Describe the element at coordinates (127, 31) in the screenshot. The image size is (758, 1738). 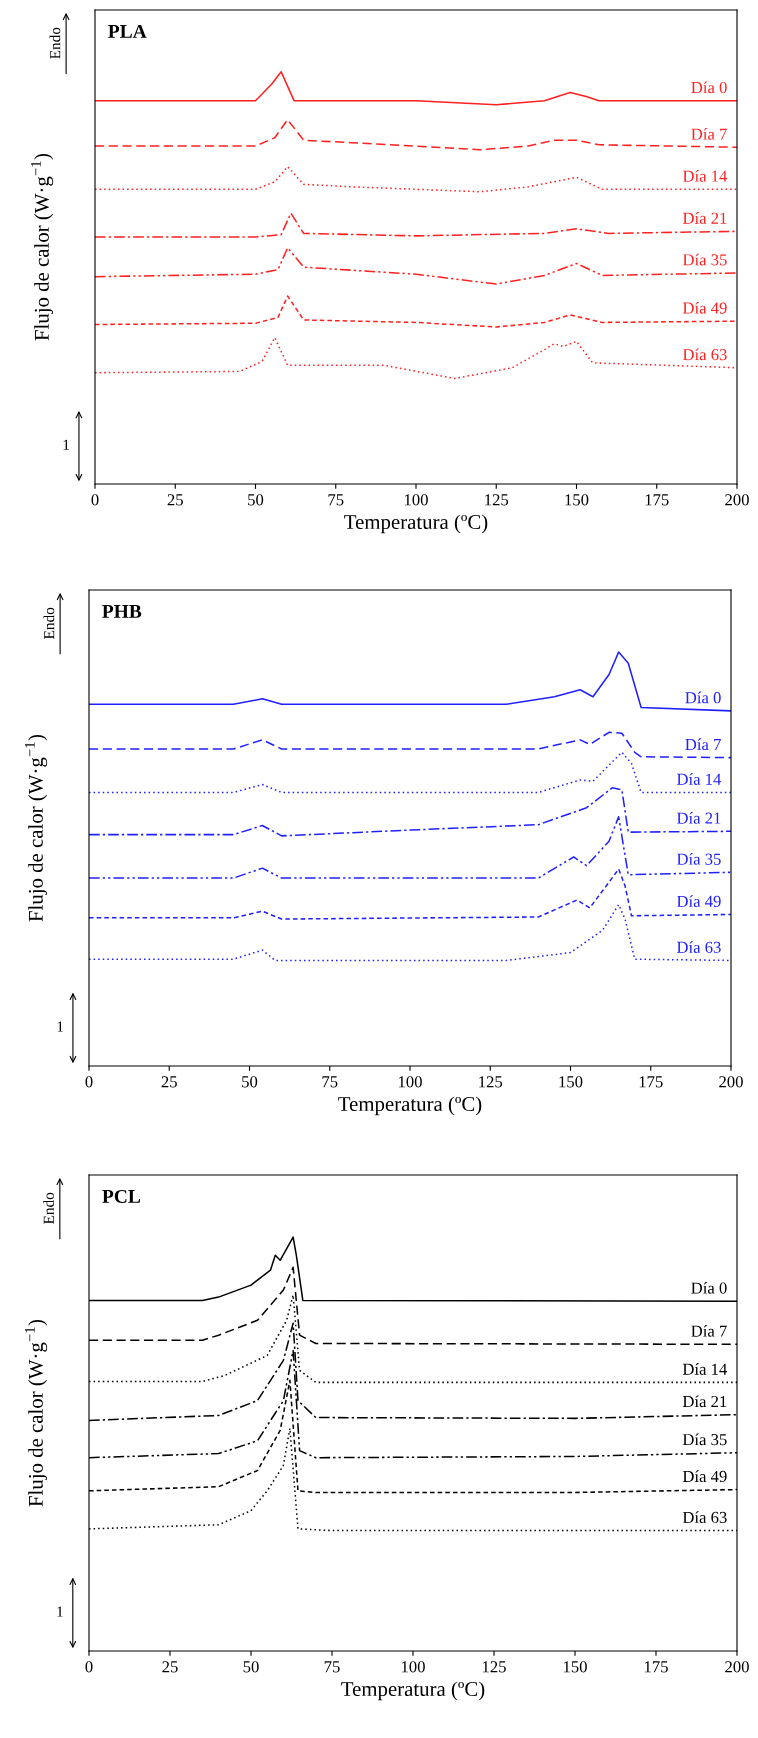
I see `chart-title: PLA` at that location.